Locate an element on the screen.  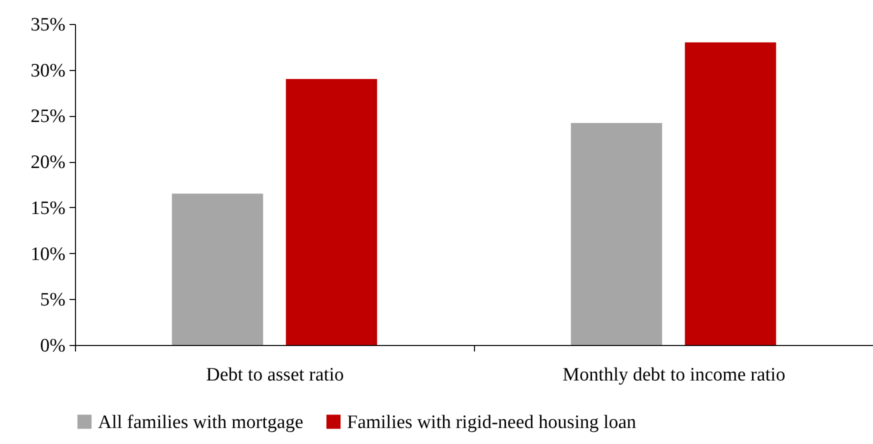
legend-label: Families with rigid-need housing loan is located at coordinates (492, 422).